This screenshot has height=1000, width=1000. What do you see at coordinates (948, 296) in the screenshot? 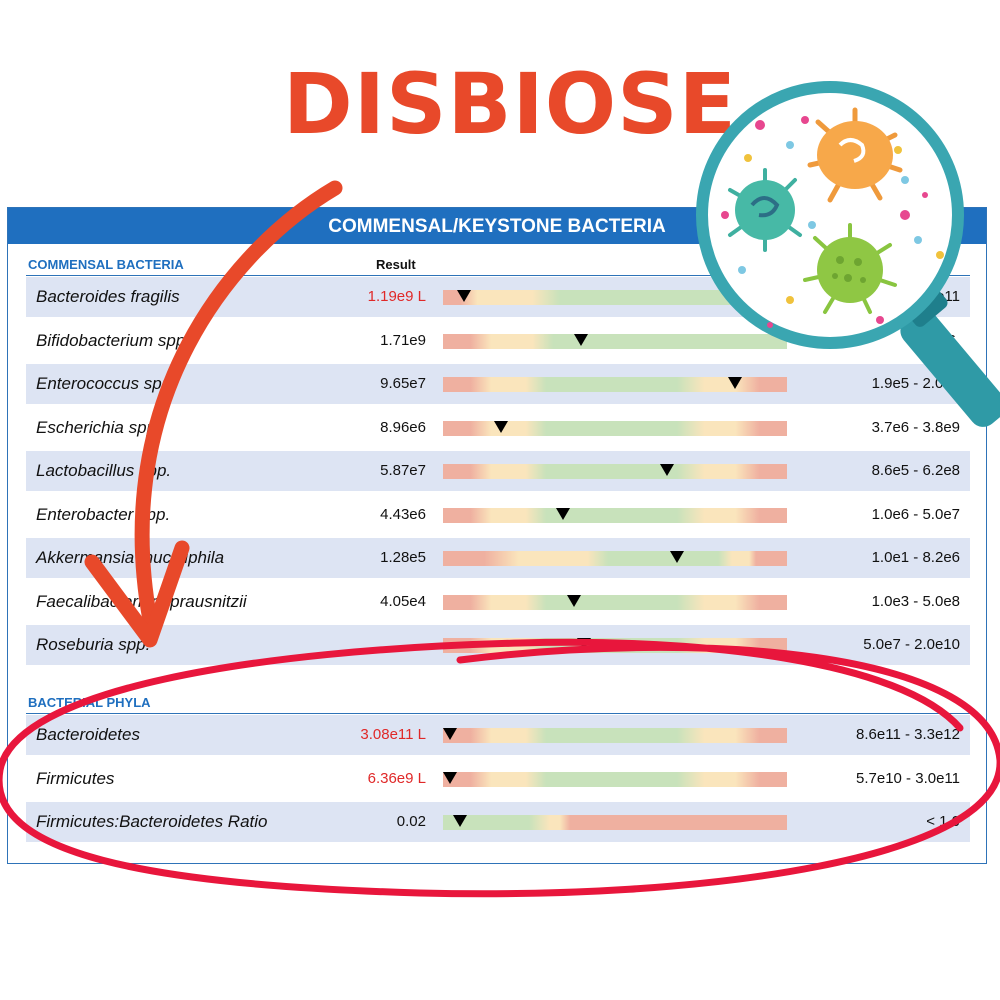
I see `reference-range: e11` at bounding box center [948, 296].